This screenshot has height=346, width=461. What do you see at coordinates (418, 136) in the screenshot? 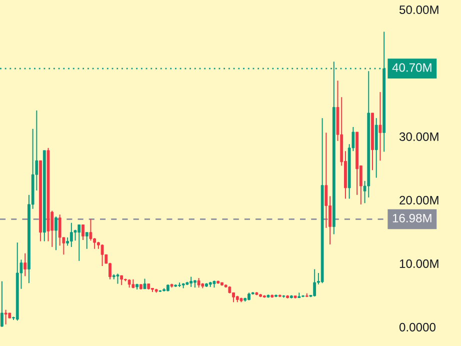
I see `y-tick-label: 30.00M` at bounding box center [418, 136].